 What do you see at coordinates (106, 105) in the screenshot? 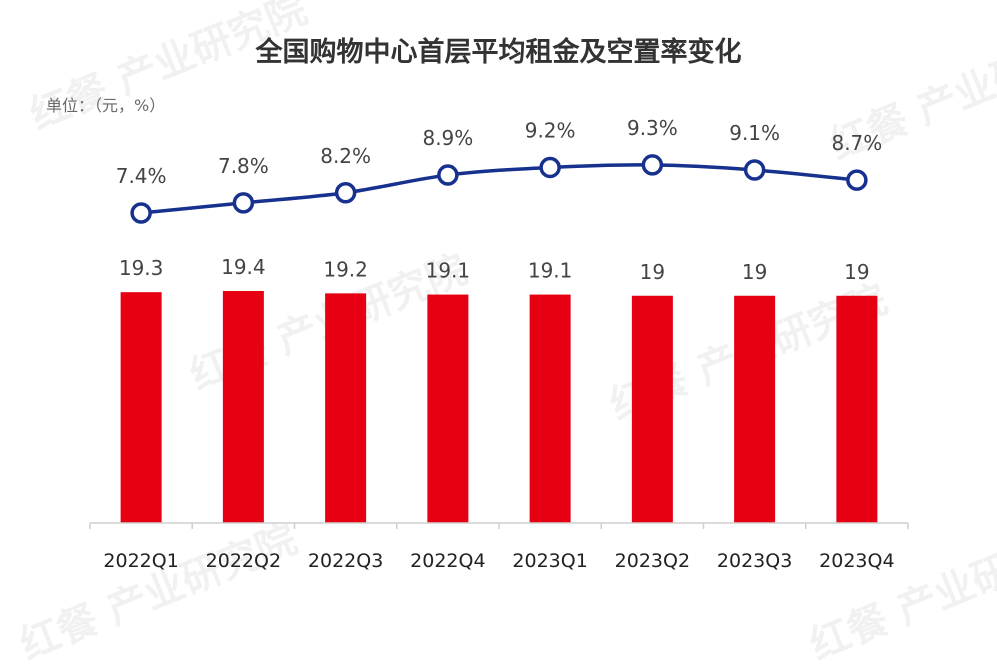
I see `unit-label: 单位：（元，%）` at bounding box center [106, 105].